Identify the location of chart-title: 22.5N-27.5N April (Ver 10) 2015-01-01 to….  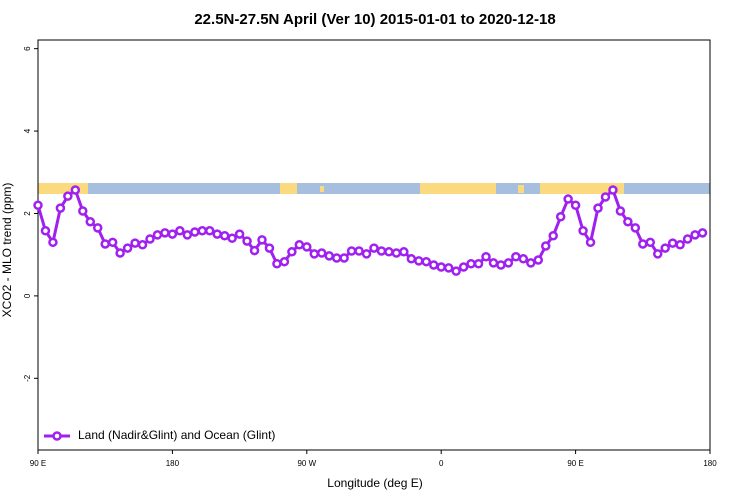
(374, 19).